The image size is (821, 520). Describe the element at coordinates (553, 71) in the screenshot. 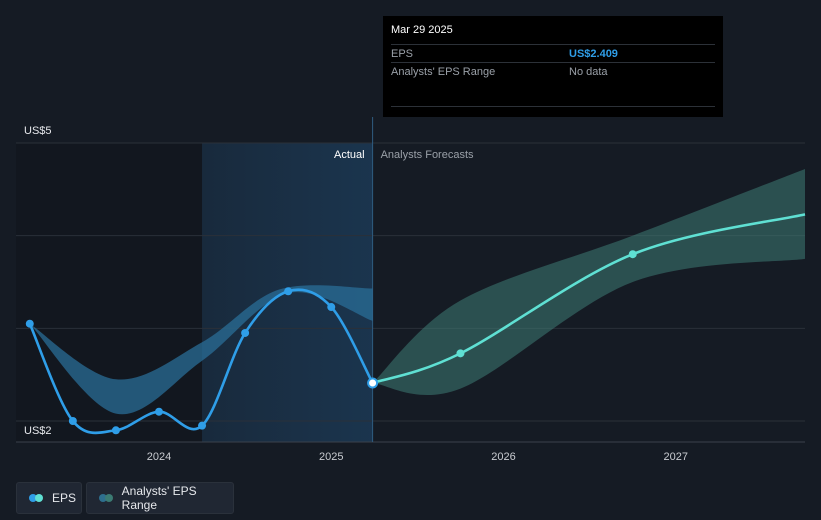

I see `tooltip-row-range: Analysts' EPS Range No data` at that location.